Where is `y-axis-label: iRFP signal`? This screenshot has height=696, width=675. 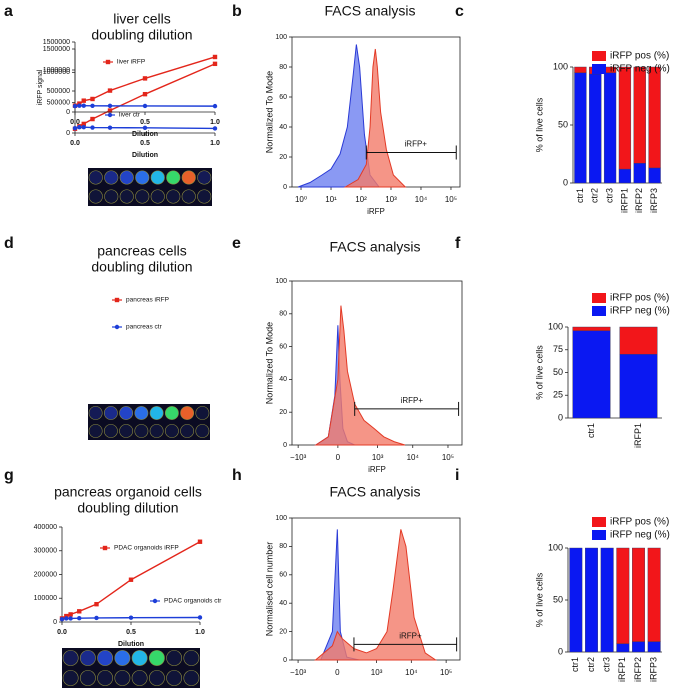 y-axis-label: iRFP signal is located at coordinates (40, 87).